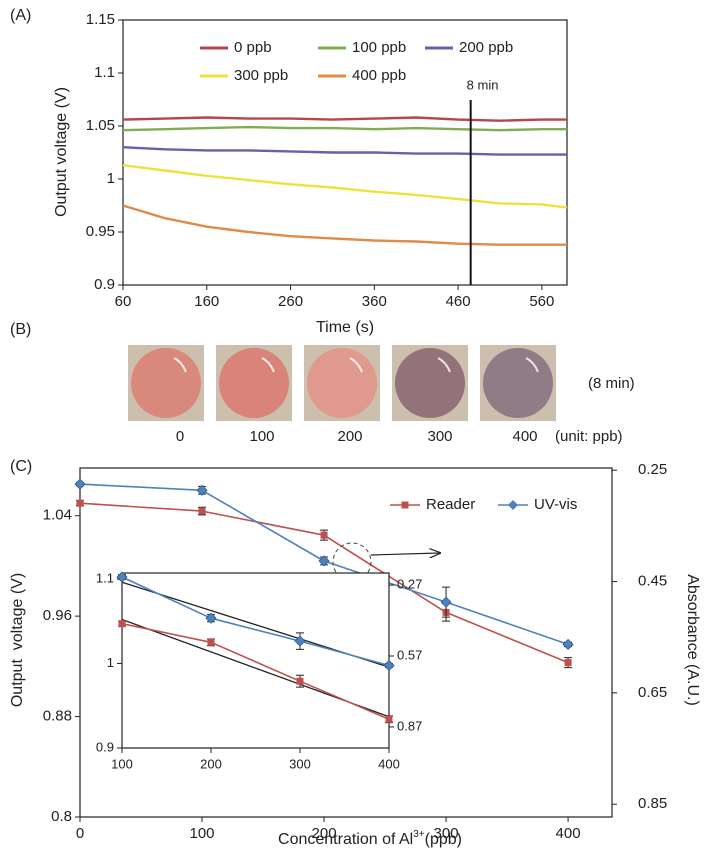 The height and width of the screenshot is (856, 707). What do you see at coordinates (290, 301) in the screenshot?
I see `x-tick-label: 260` at bounding box center [290, 301].